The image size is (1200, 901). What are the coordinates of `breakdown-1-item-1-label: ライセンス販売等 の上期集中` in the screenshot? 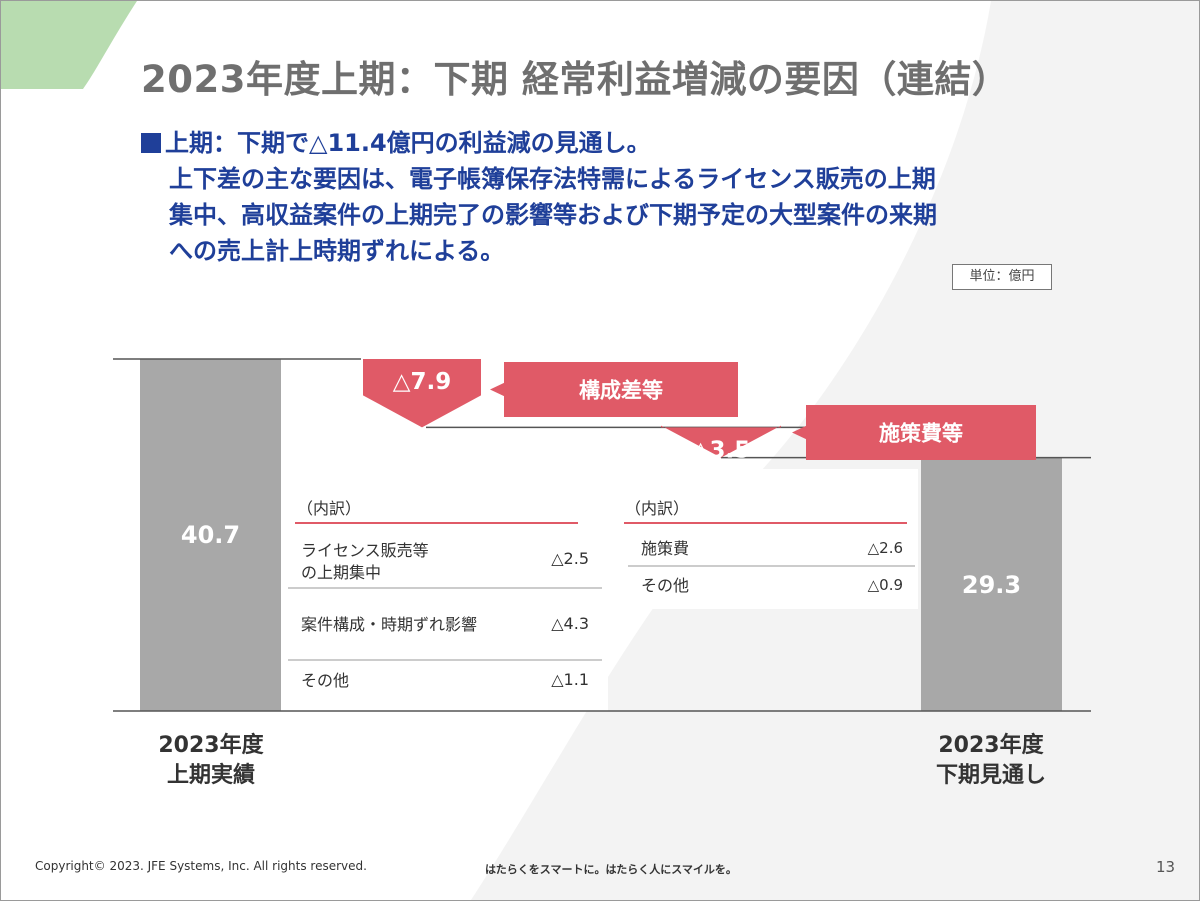 It's located at (365, 561).